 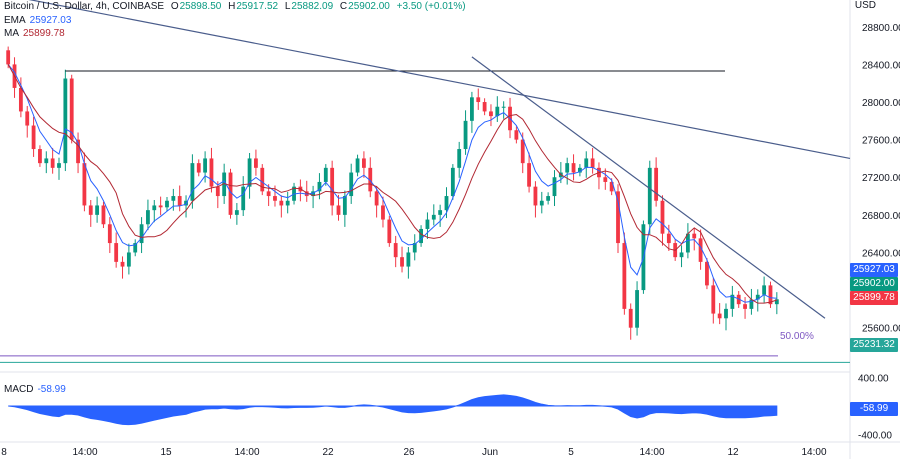 I want to click on close-label: C, so click(x=343, y=6).